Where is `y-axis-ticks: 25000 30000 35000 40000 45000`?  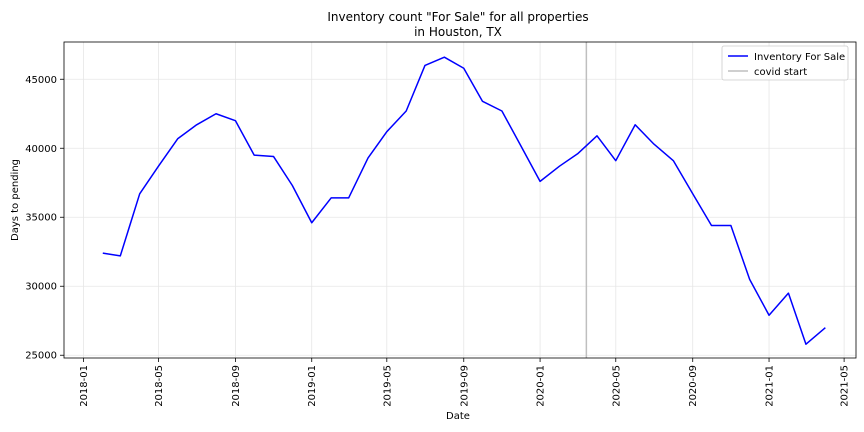 y-axis-ticks: 25000 30000 35000 40000 45000 is located at coordinates (44, 218).